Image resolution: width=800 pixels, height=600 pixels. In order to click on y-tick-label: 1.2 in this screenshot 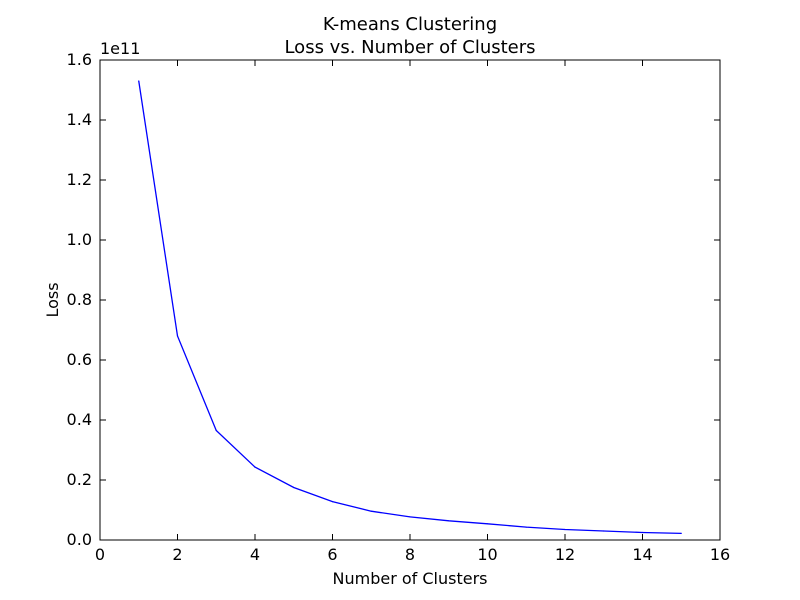, I will do `click(79, 179)`.